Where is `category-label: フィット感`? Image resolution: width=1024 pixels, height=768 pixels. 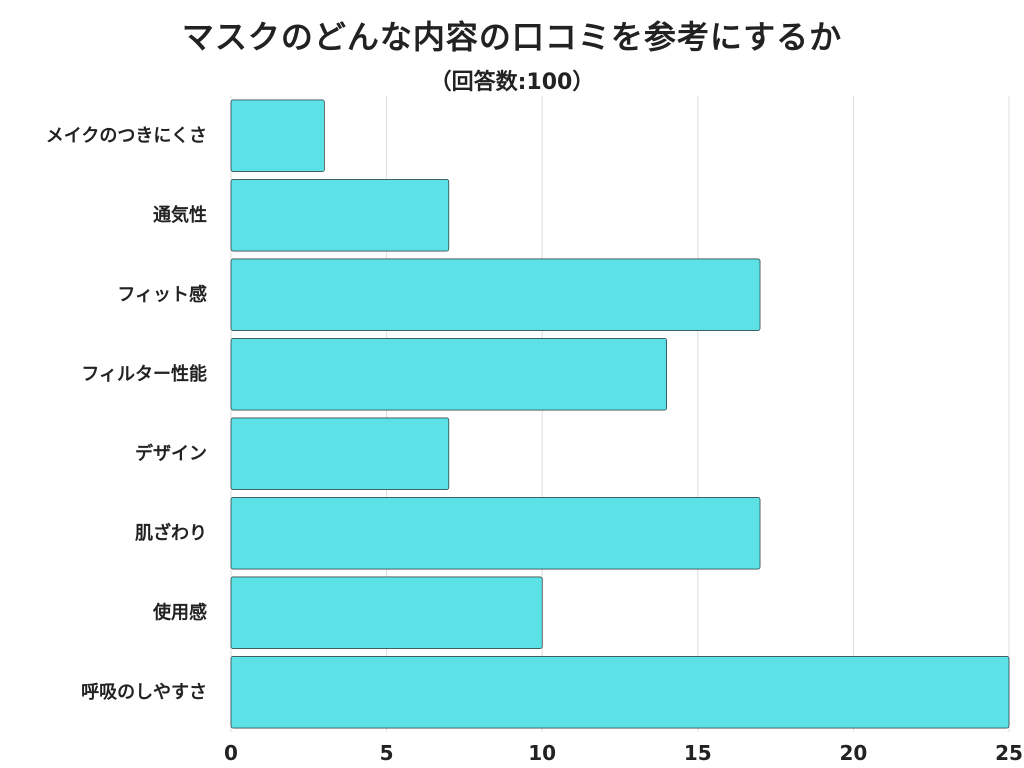 category-label: フィット感 is located at coordinates (162, 294).